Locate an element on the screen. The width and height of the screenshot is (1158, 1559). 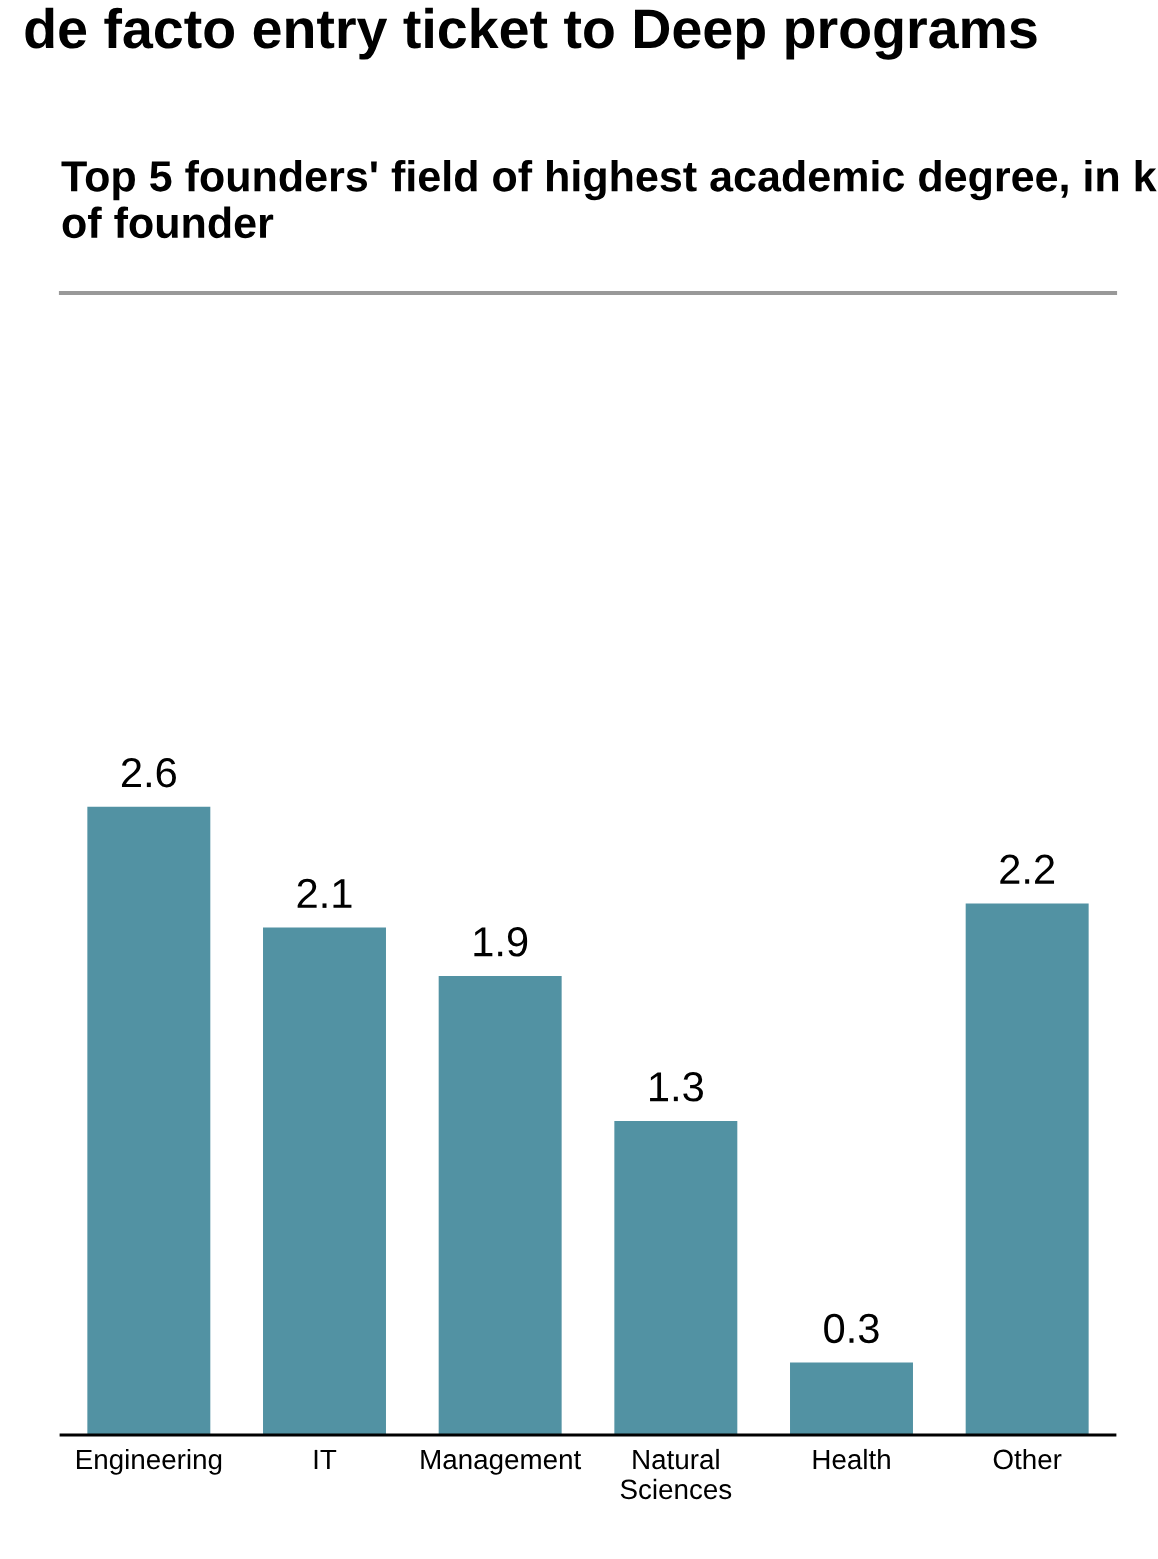
x-tick-label: Other is located at coordinates (1027, 1459).